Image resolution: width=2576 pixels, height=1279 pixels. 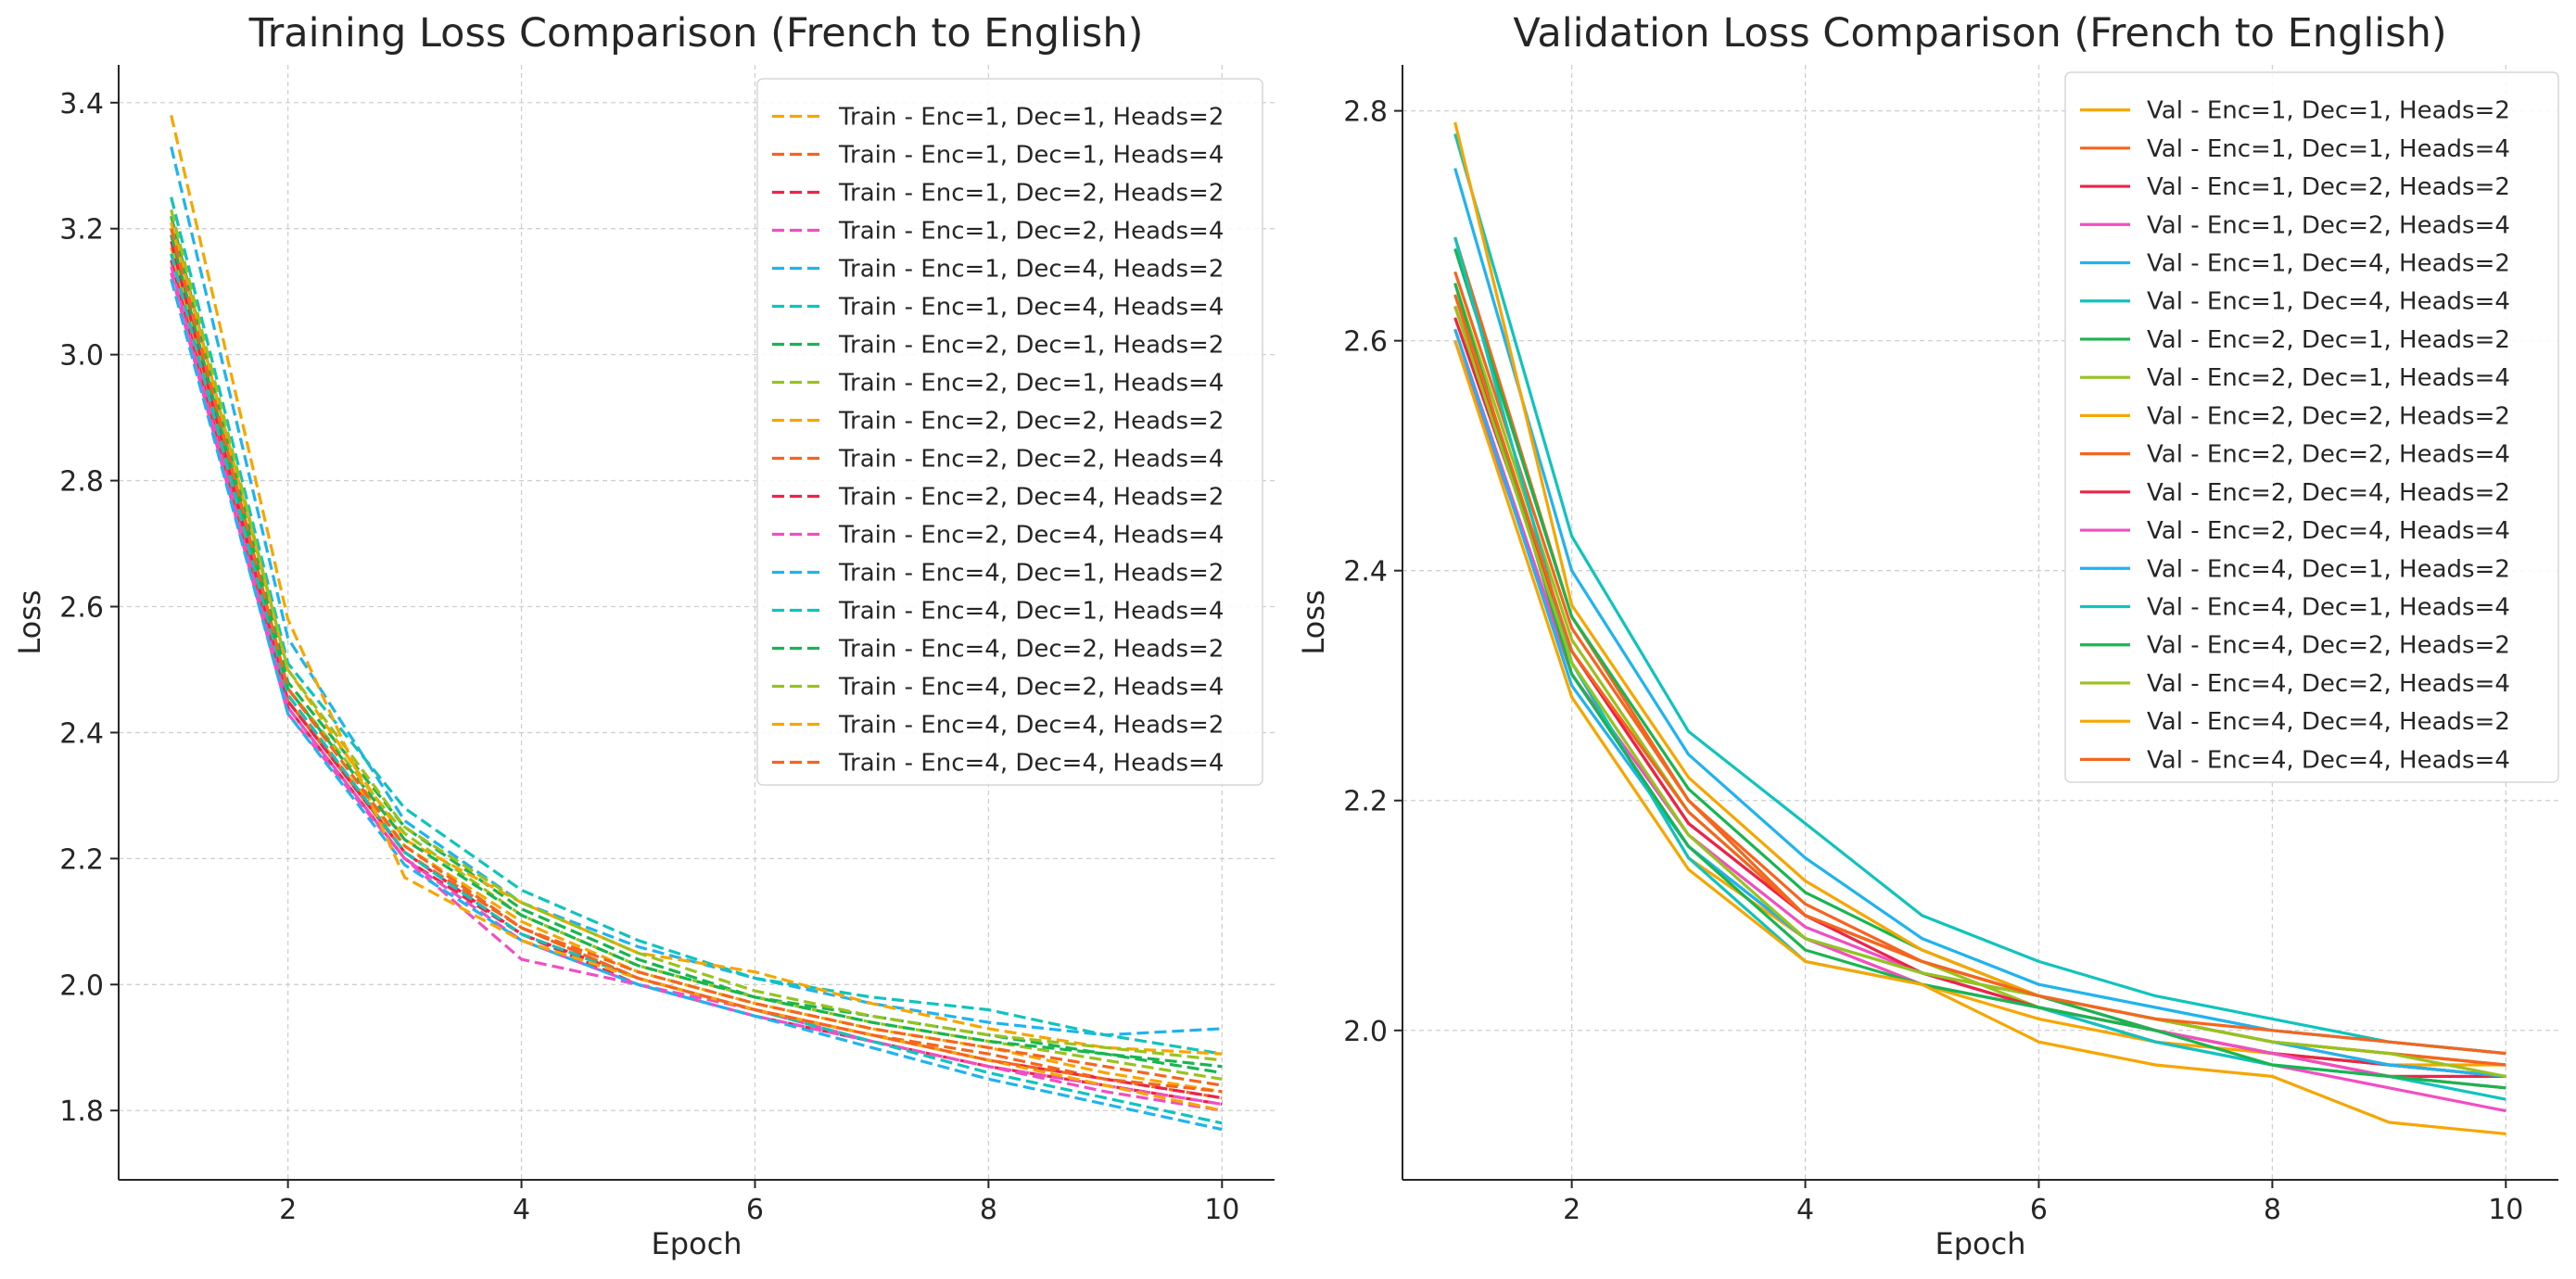 I want to click on legend-label: Val - Enc=2, Dec=1, Heads=4, so click(x=2328, y=378).